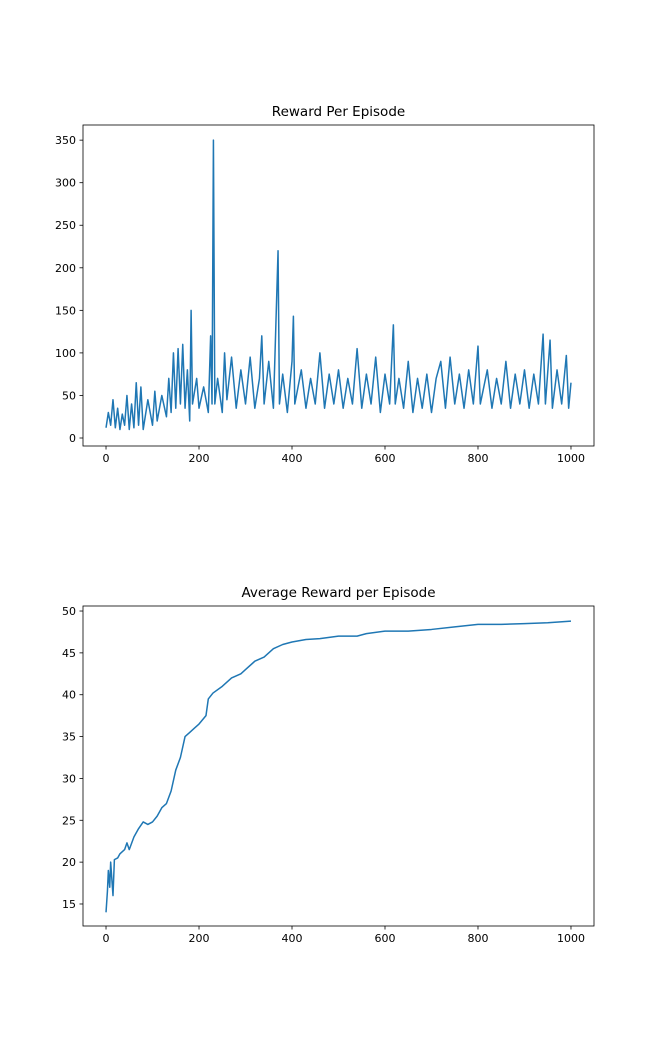 Image resolution: width=660 pixels, height=1041 pixels. I want to click on y-tick-label: 350, so click(65, 140).